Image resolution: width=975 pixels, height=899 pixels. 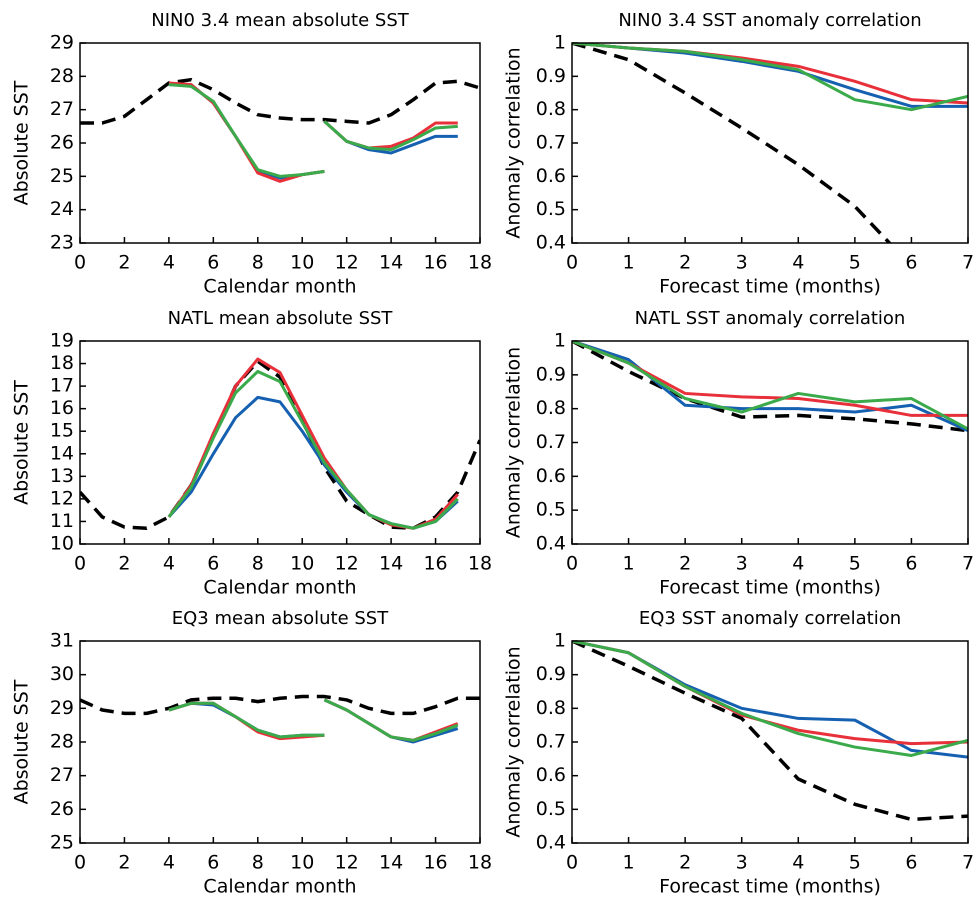 I want to click on y-tick-label: 31, so click(x=62, y=641).